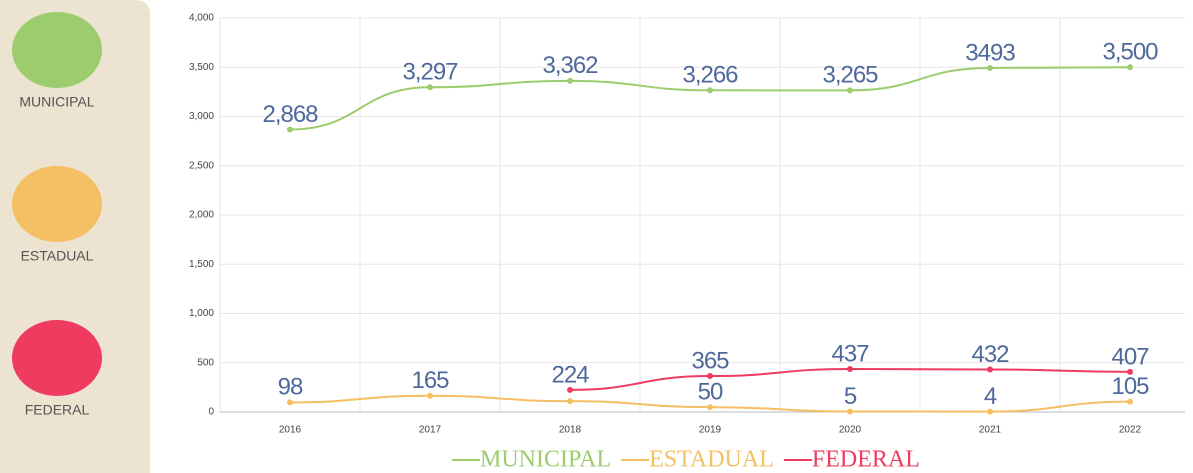  Describe the element at coordinates (290, 387) in the screenshot. I see `data-label: 98` at that location.